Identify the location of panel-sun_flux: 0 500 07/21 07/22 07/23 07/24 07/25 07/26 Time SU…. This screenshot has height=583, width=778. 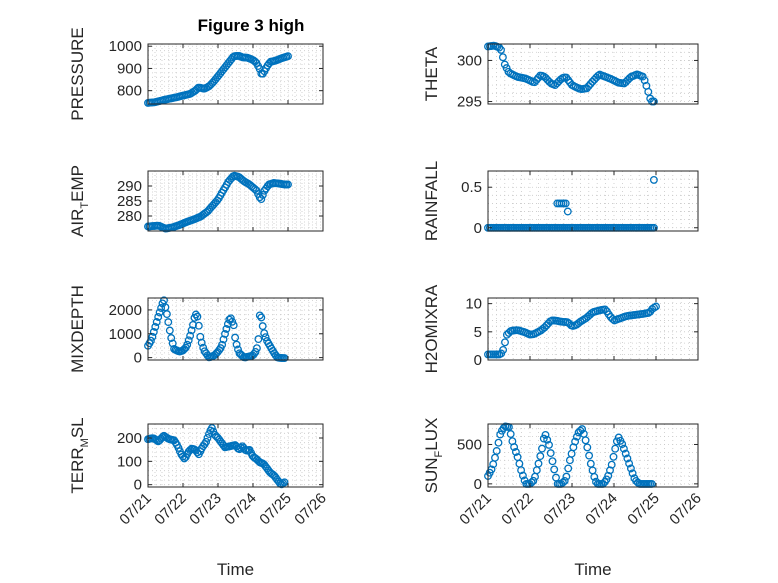
(563, 498).